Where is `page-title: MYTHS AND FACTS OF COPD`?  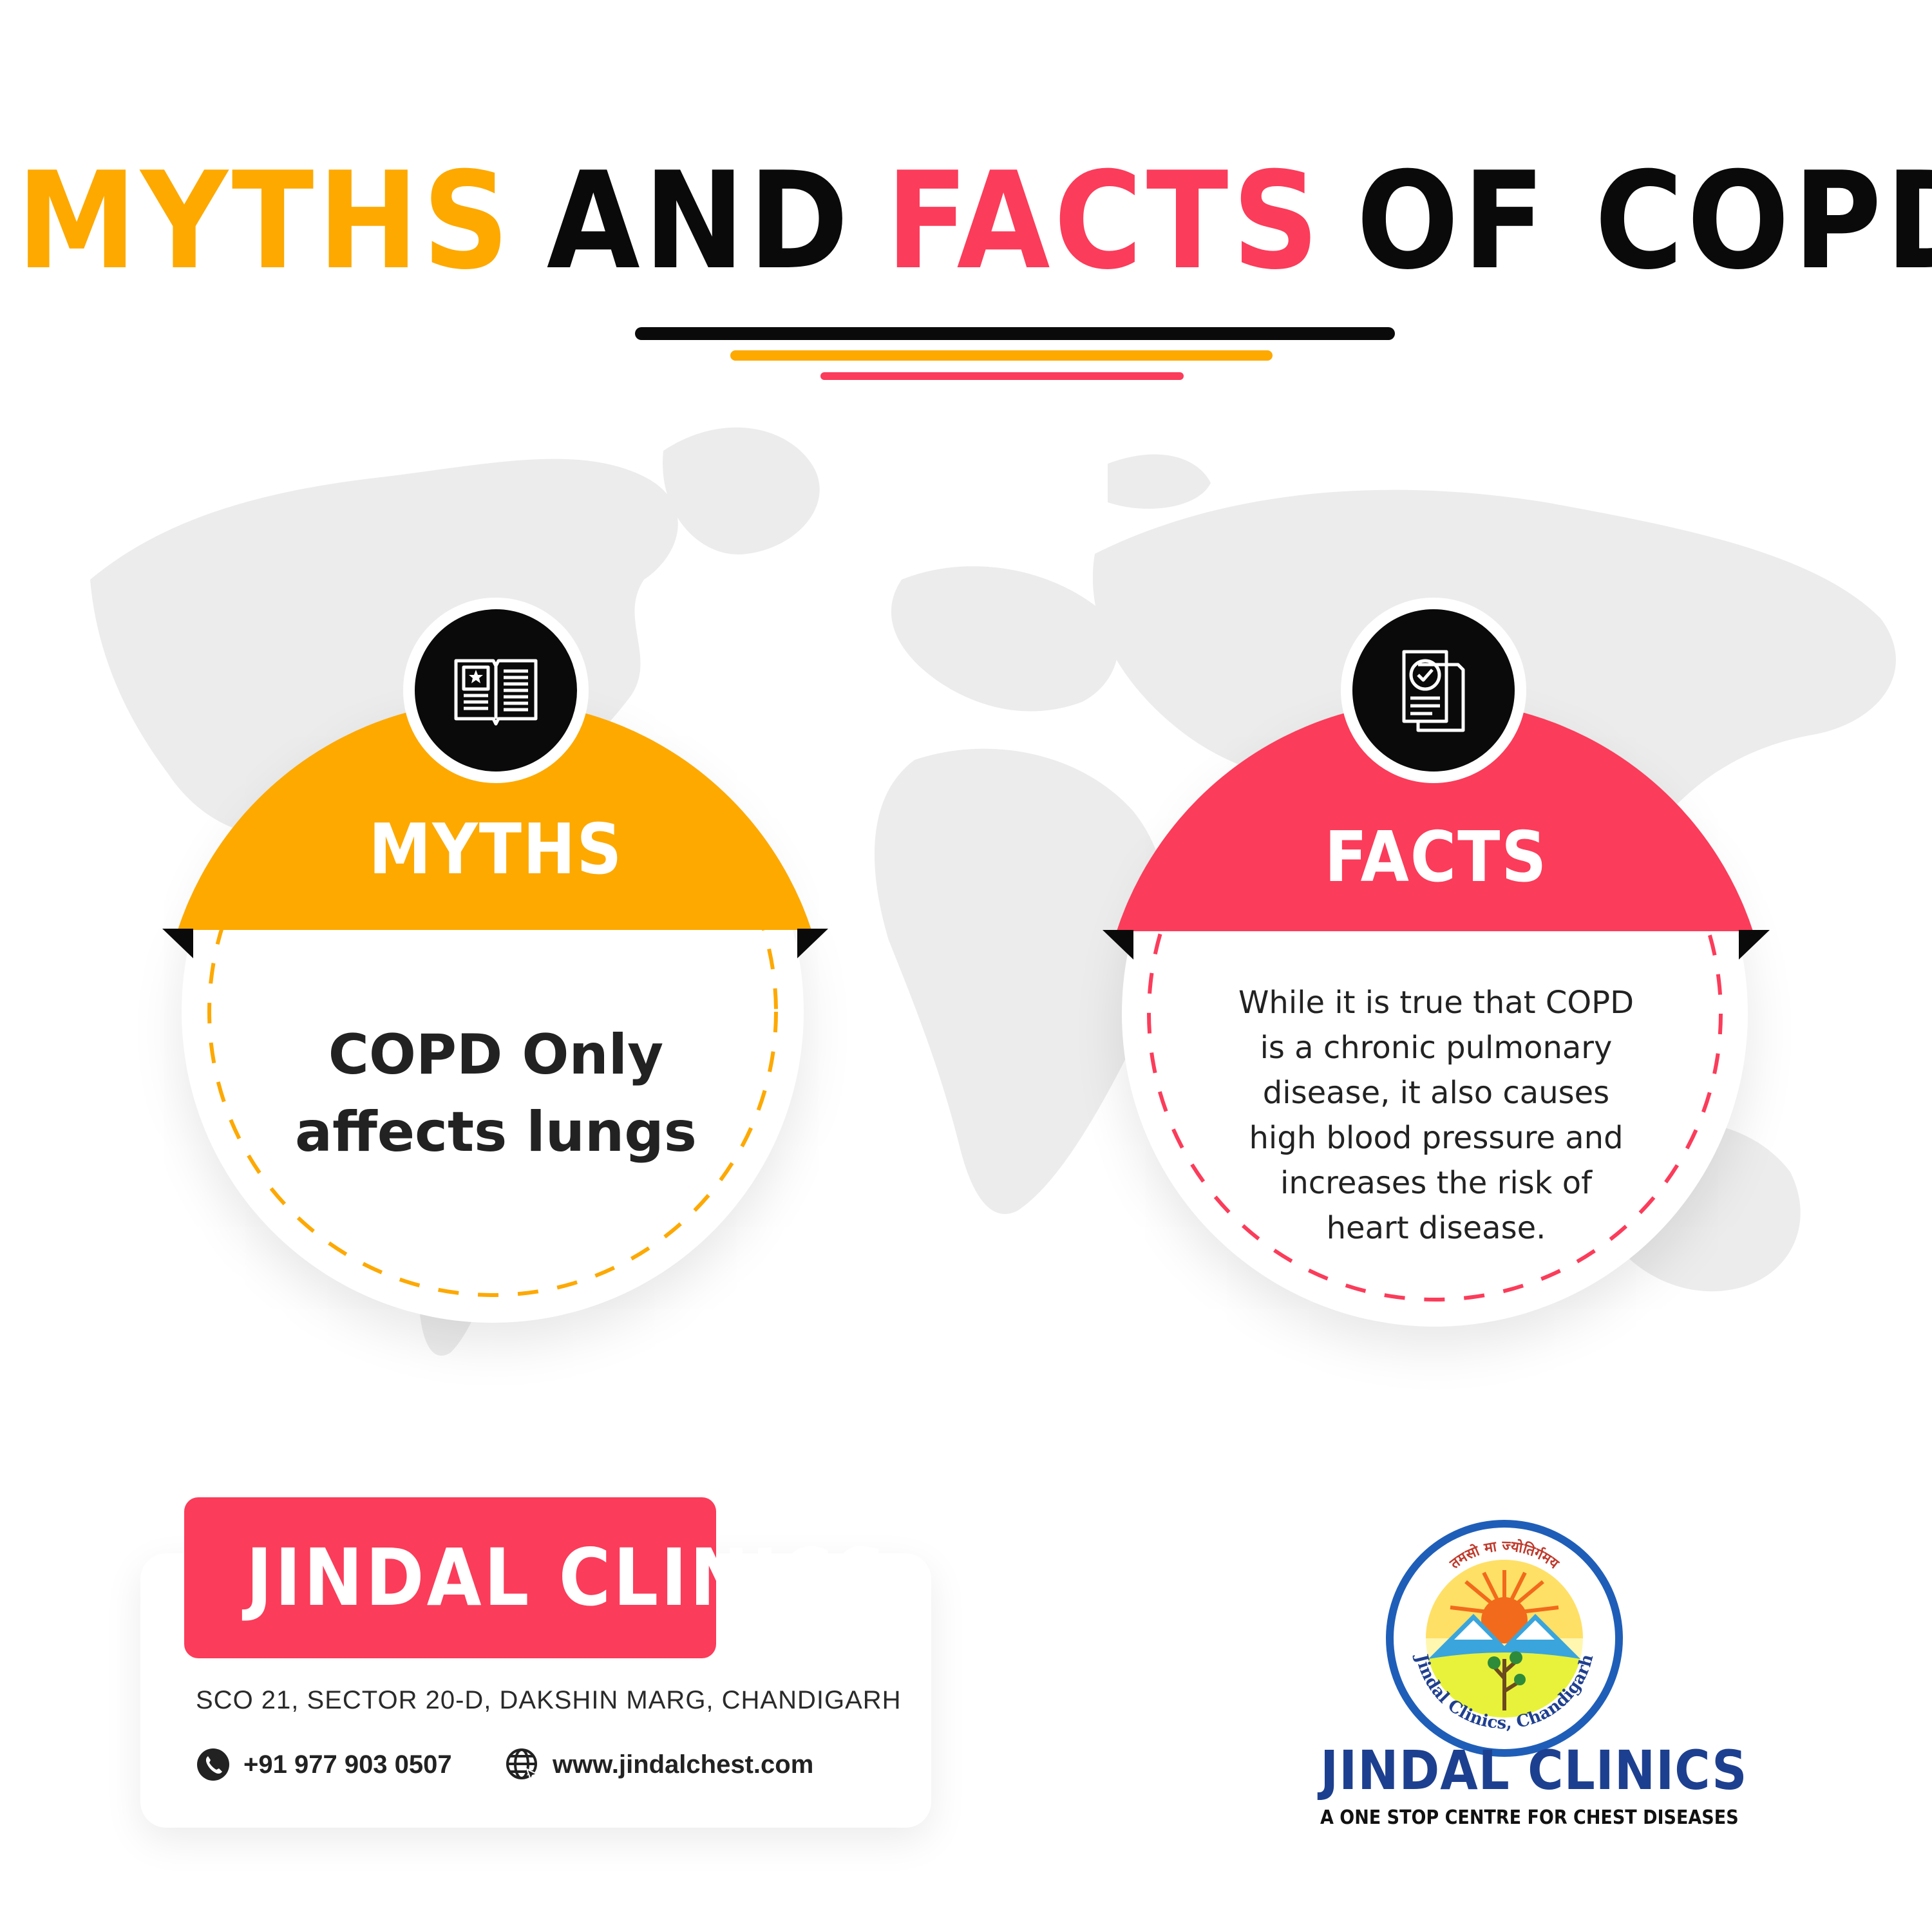
page-title: MYTHS AND FACTS OF COPD is located at coordinates (966, 222).